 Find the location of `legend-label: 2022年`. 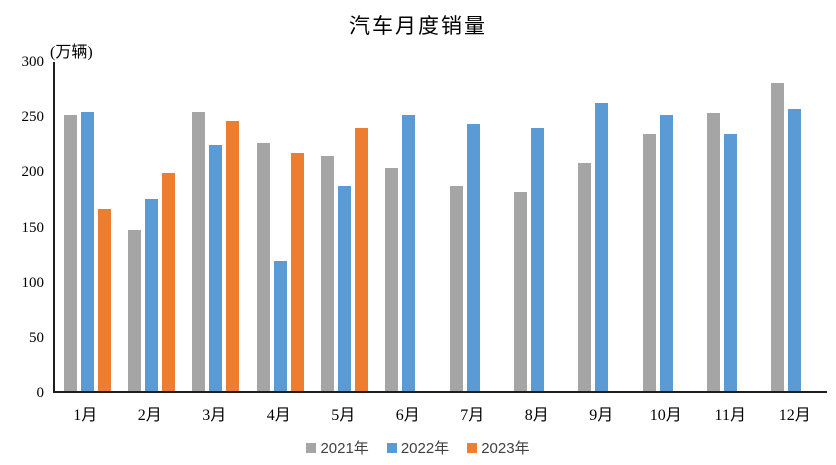

legend-label: 2022年 is located at coordinates (425, 448).